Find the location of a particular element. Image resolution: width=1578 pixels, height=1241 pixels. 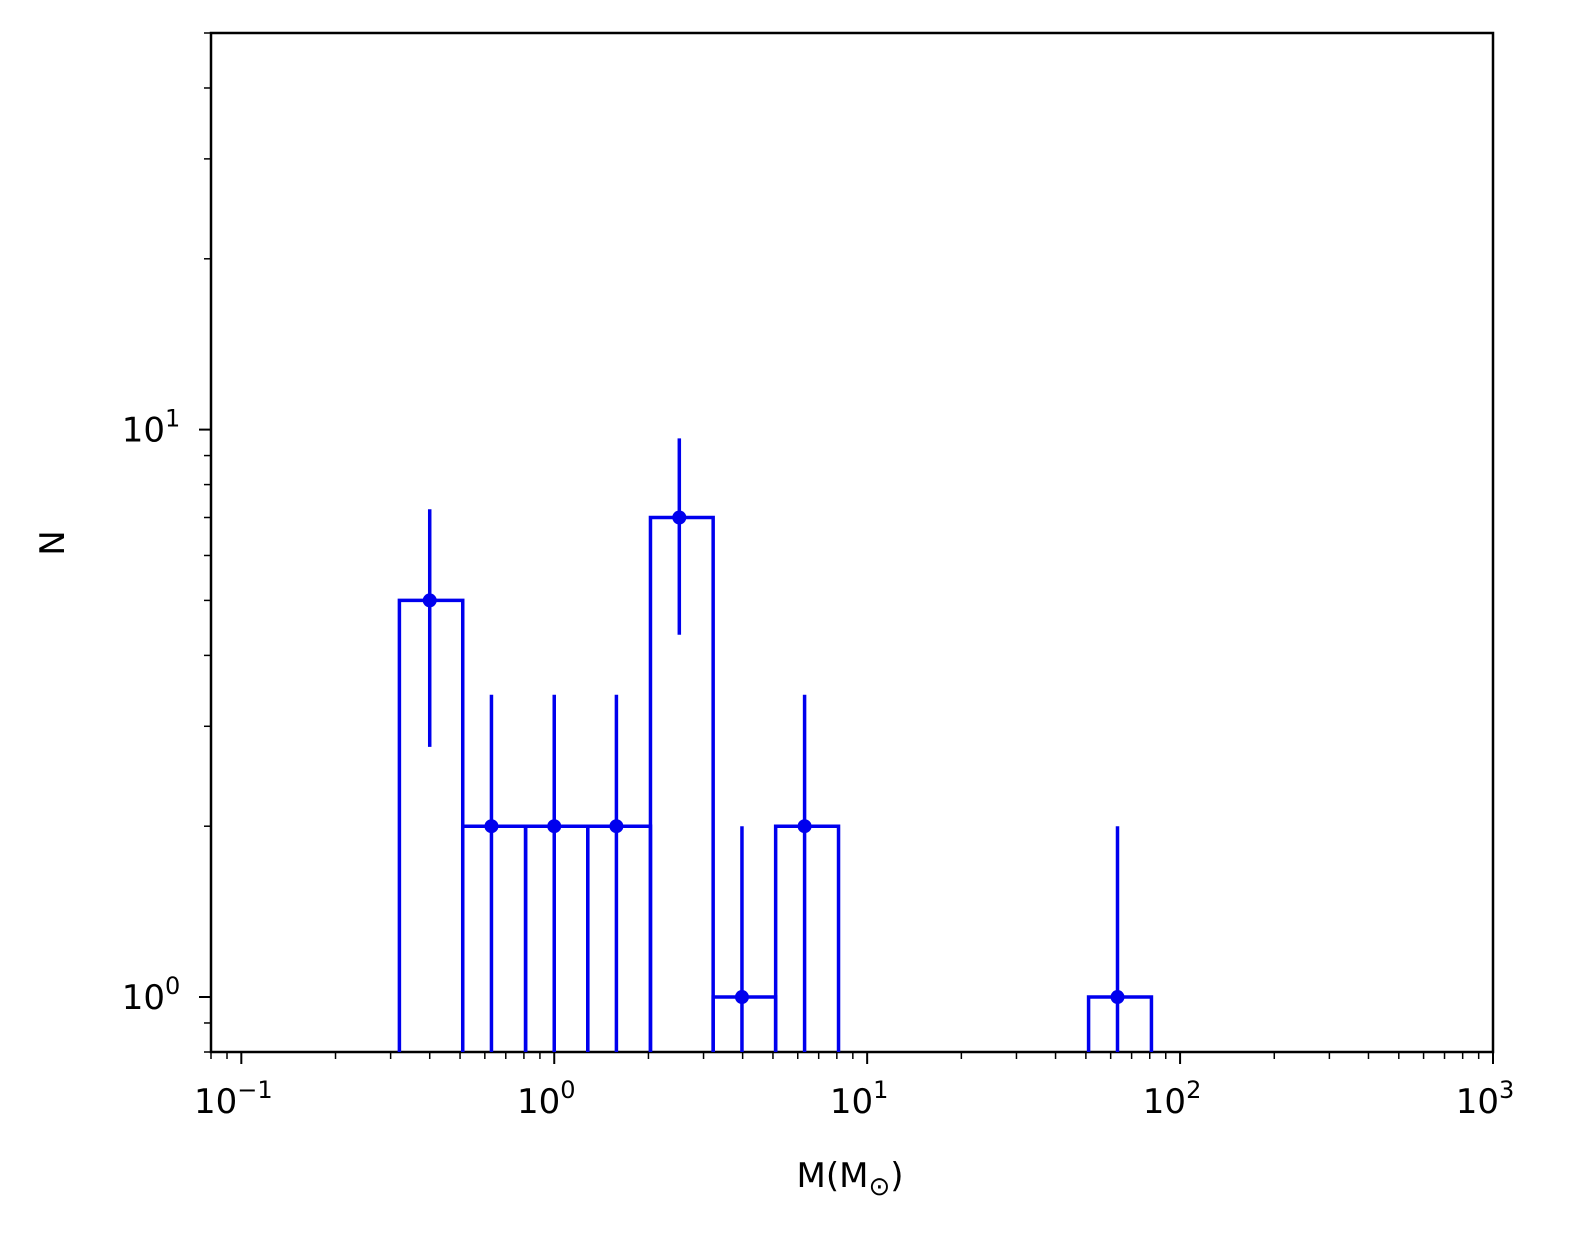

x-tick-label: 10³ is located at coordinates (1485, 1099).